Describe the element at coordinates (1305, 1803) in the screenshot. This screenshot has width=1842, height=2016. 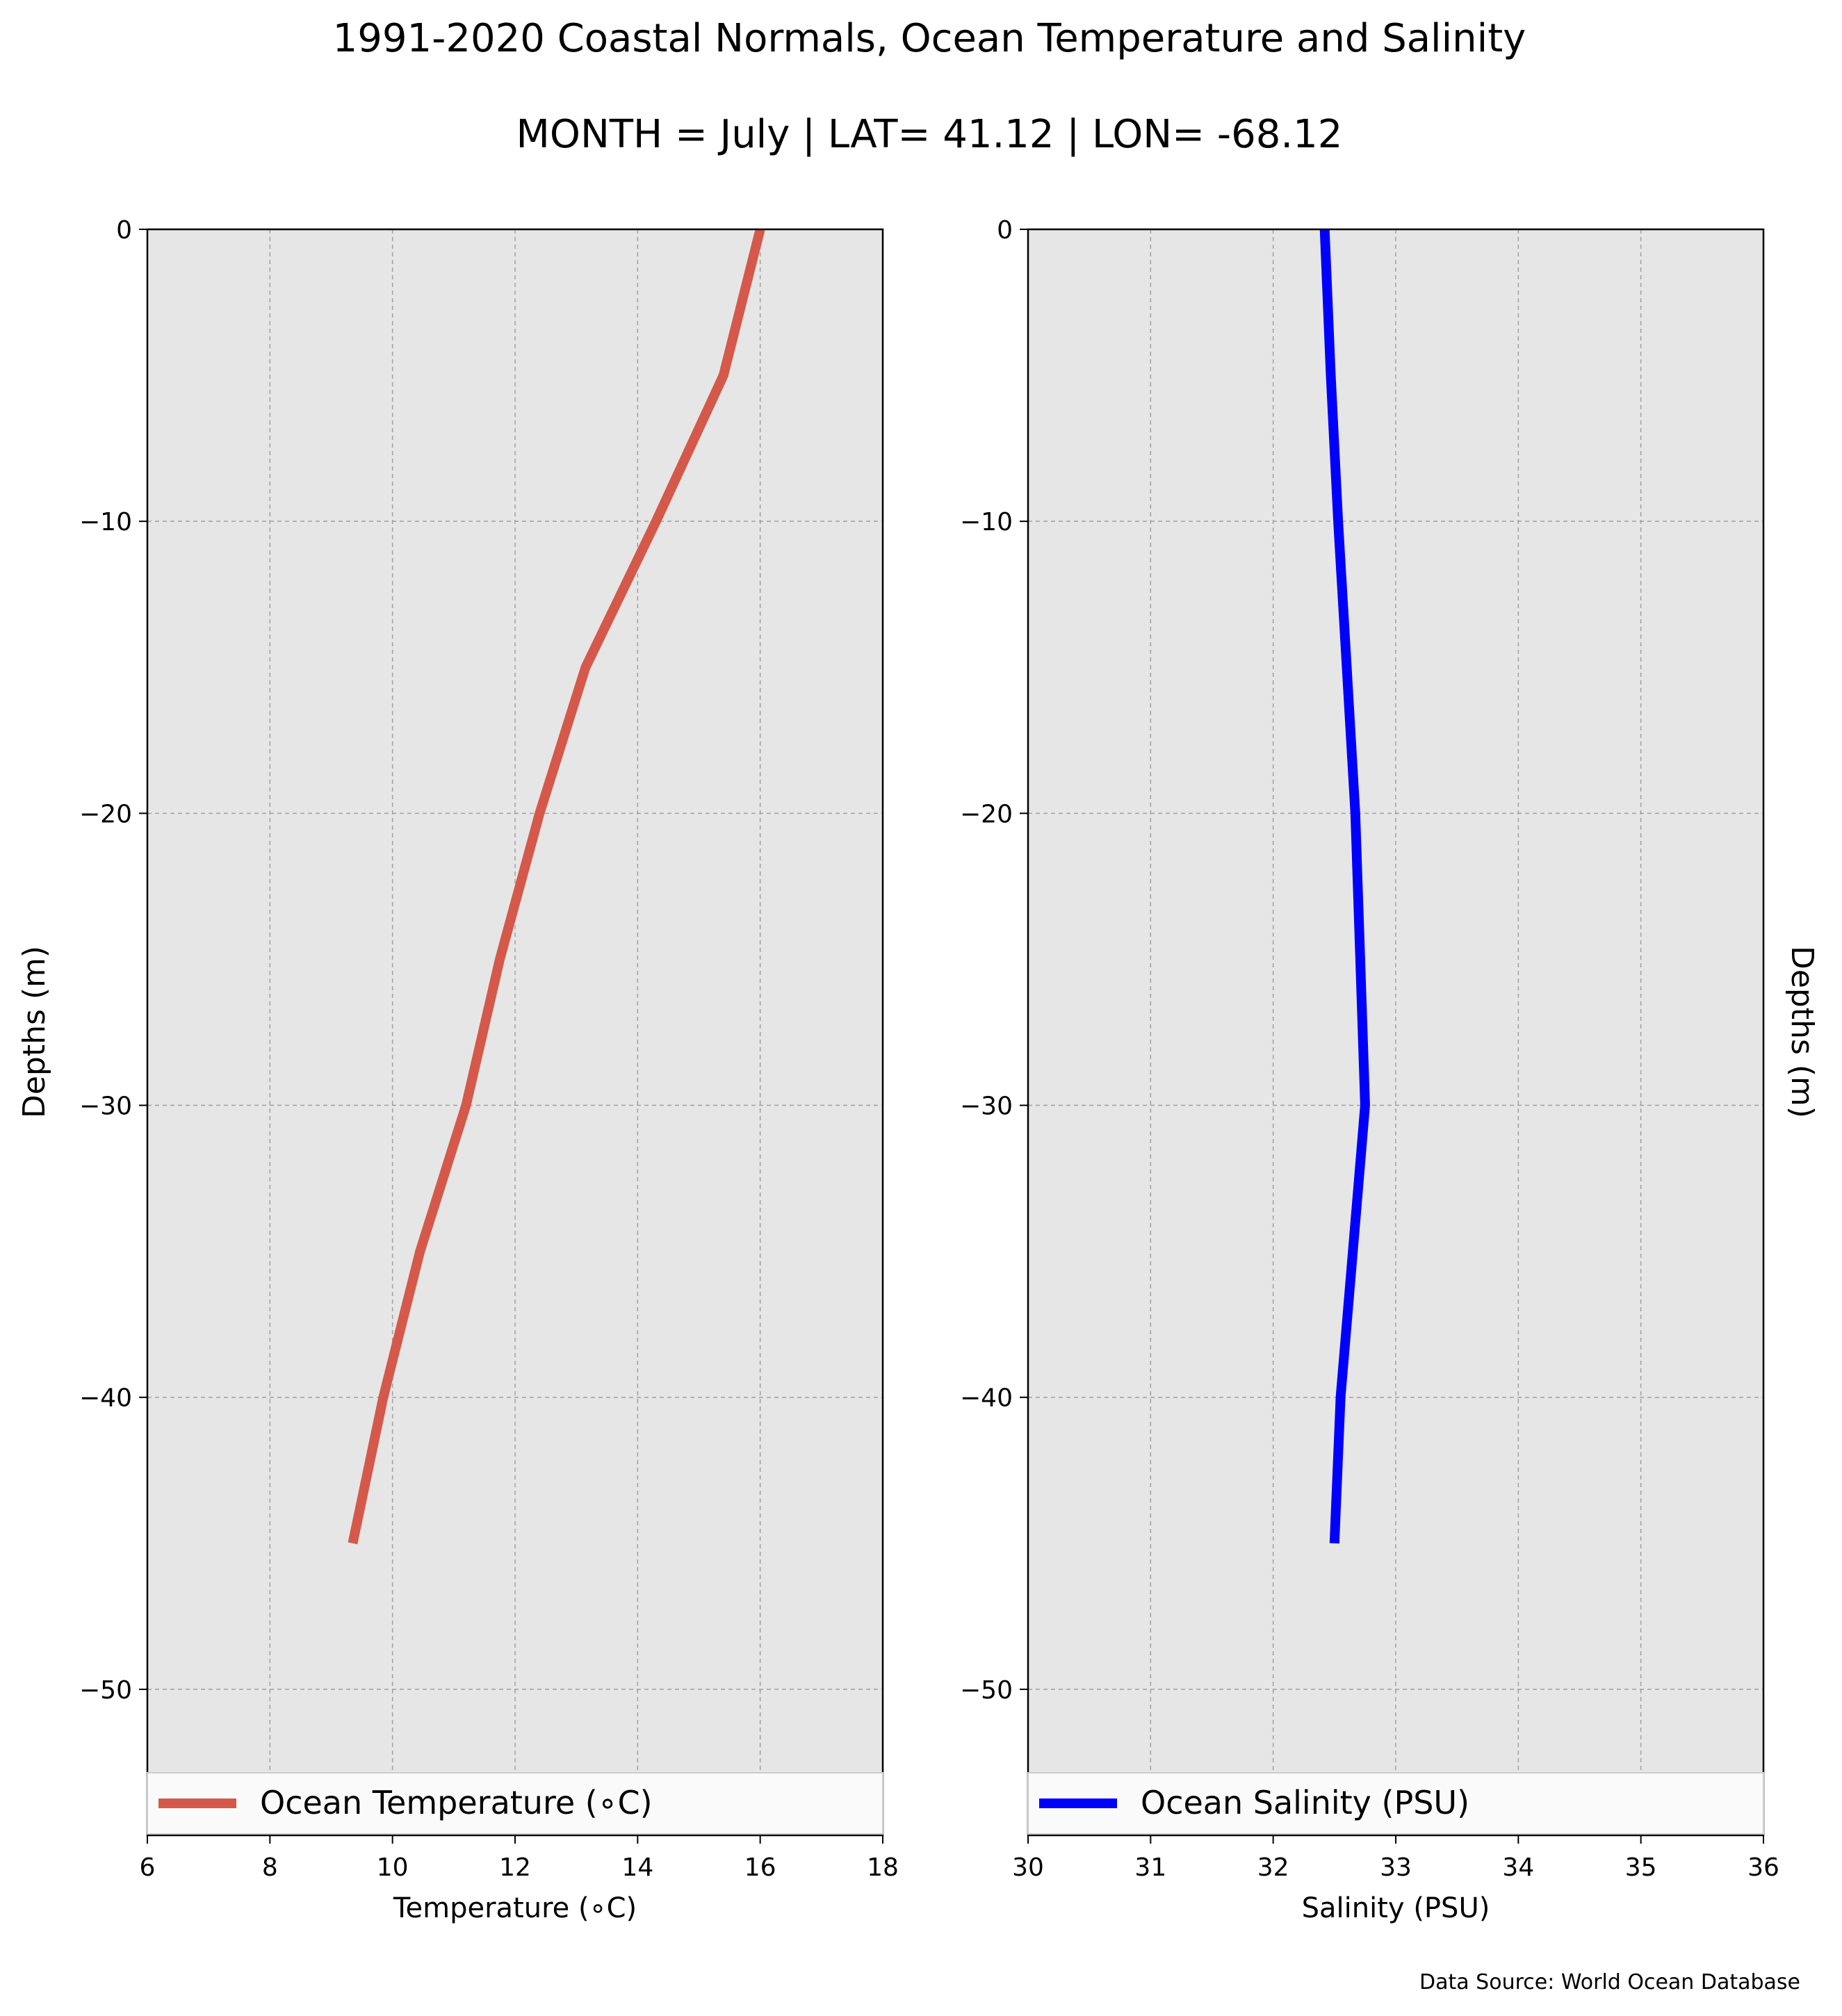
I see `salinity-legend-label: Ocean Salinity (PSU)` at that location.